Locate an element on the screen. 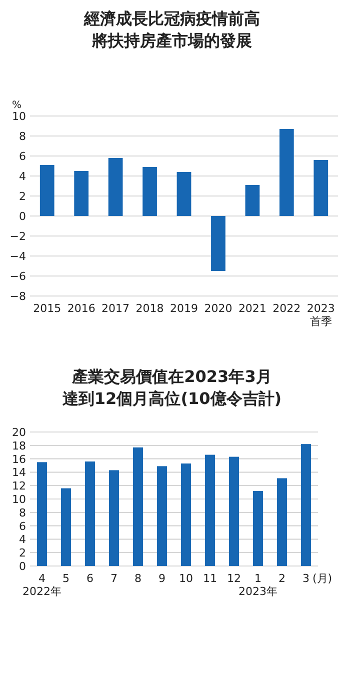 The image size is (345, 690). x-tick-label: 2019 is located at coordinates (184, 308).